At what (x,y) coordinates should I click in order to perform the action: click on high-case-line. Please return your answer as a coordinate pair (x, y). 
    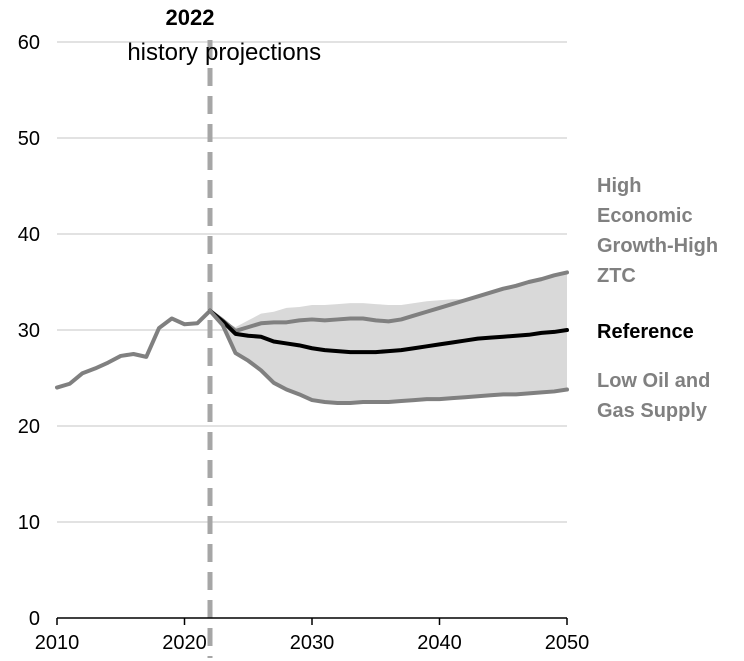
    Looking at the image, I should click on (388, 301).